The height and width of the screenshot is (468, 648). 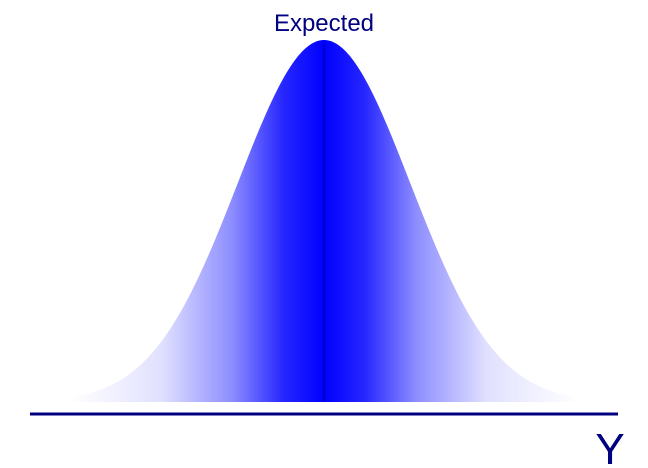 I want to click on expected-label: Expected, so click(x=324, y=23).